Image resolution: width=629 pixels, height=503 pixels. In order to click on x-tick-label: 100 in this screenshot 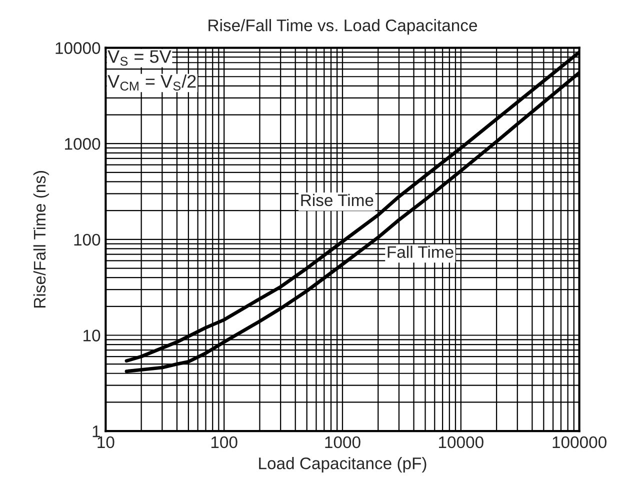, I will do `click(224, 442)`.